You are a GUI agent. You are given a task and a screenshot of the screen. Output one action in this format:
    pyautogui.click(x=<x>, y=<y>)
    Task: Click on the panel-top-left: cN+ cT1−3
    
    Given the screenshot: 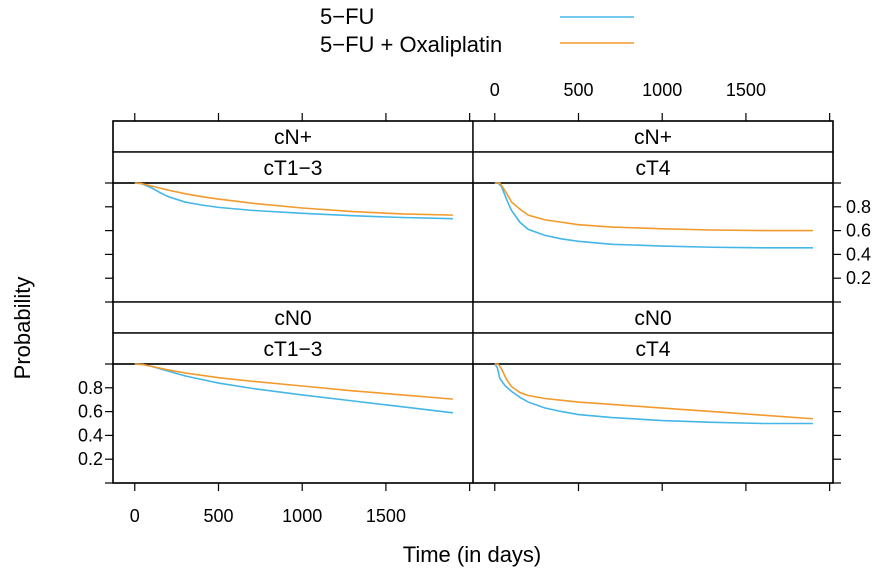 What is the action you would take?
    pyautogui.click(x=293, y=211)
    